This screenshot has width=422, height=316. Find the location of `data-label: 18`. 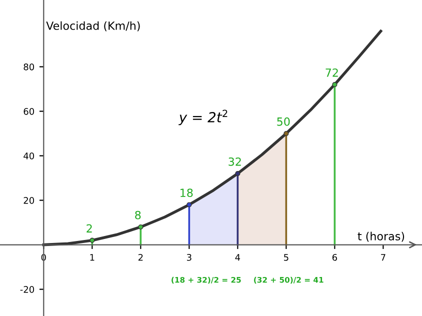

data-label: 18 is located at coordinates (186, 193).